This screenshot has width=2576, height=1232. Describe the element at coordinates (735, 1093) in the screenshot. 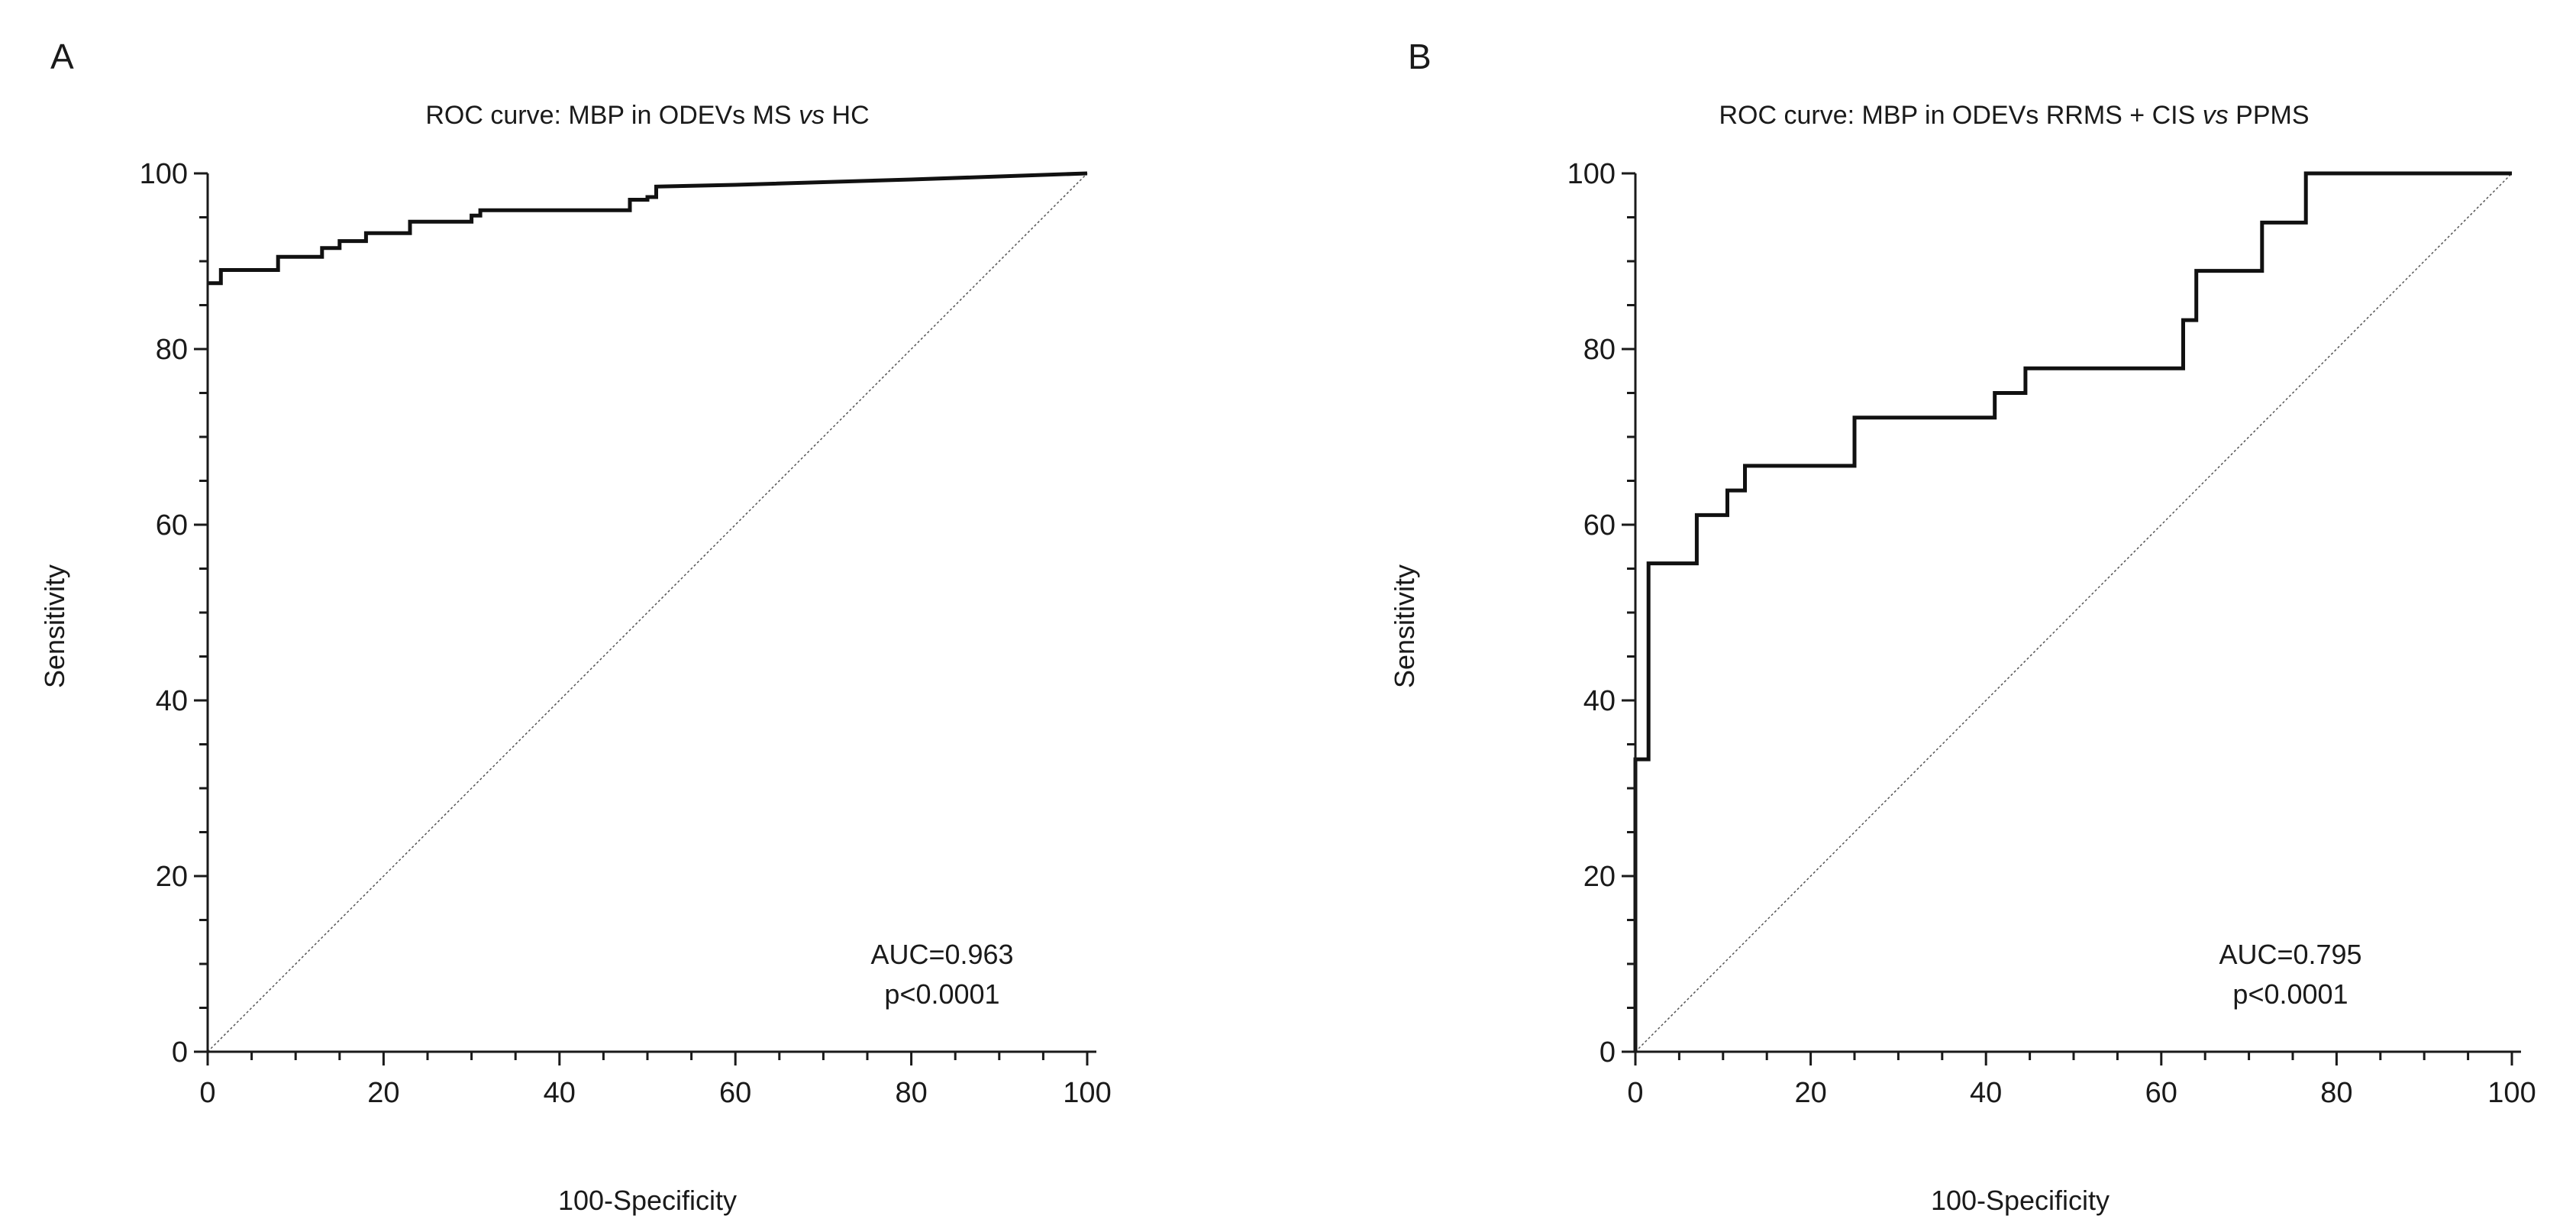

I see `panel-a-x-tick-label: 60` at that location.